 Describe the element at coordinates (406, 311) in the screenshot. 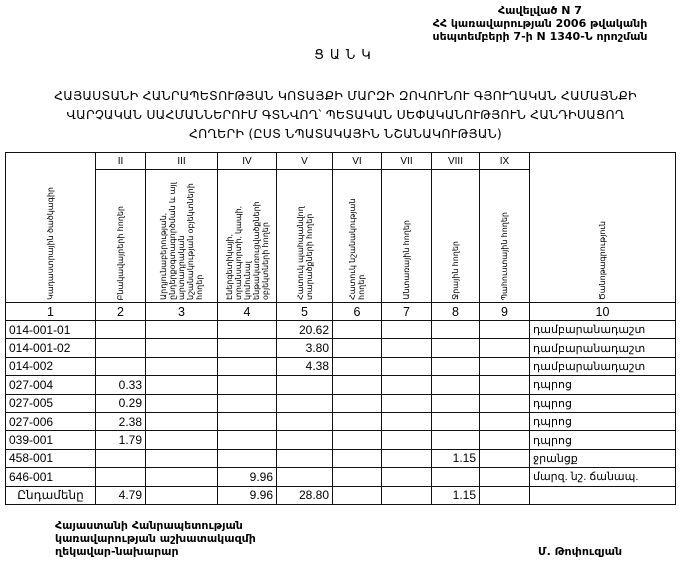

I see `column-number: 7` at that location.